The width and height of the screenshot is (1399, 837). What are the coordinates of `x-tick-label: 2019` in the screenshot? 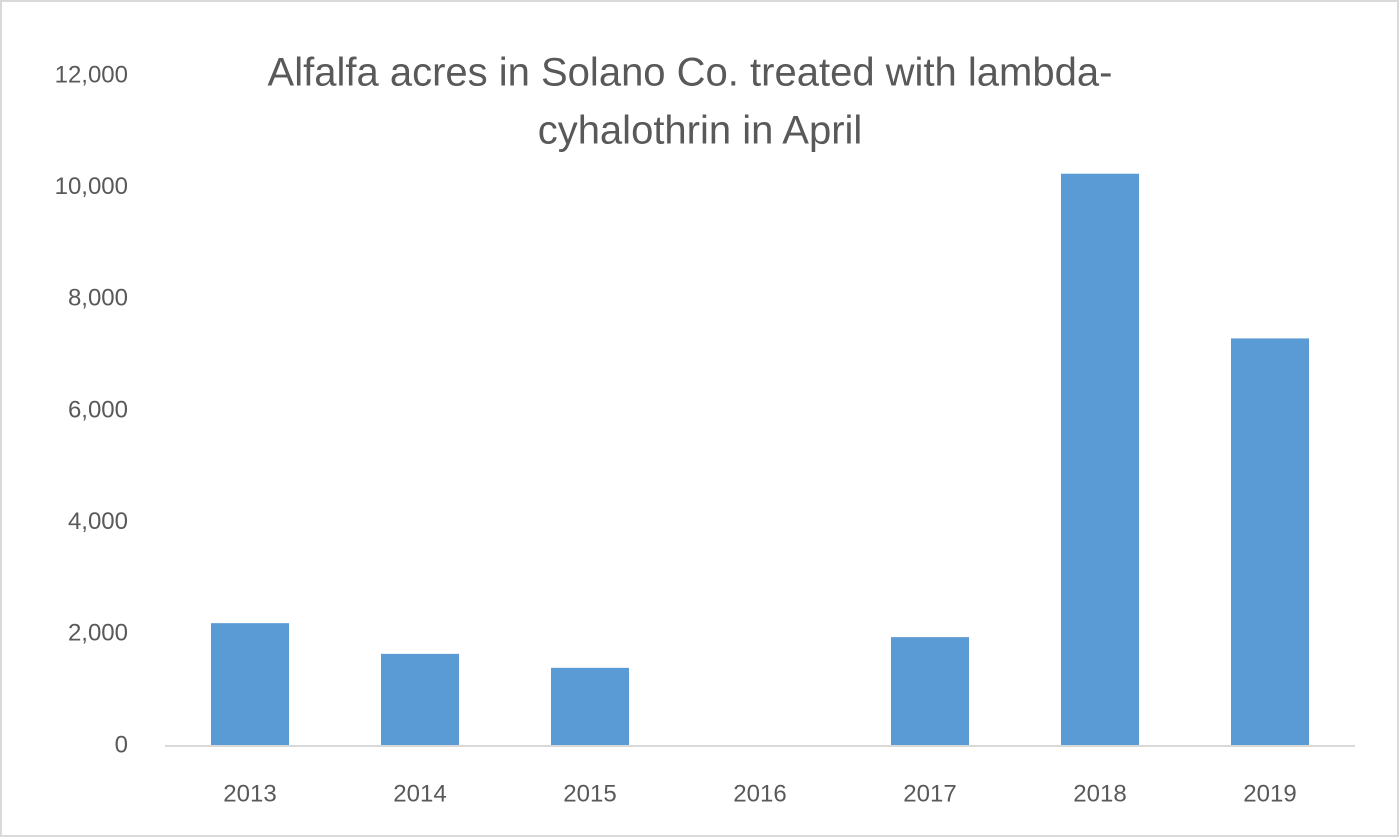 It's located at (1269, 793).